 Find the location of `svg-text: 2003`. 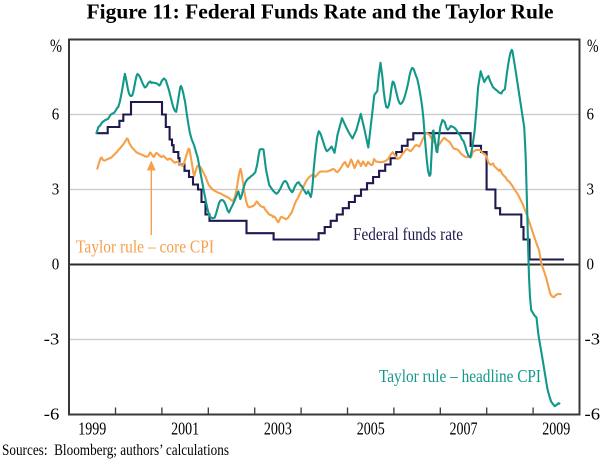

svg-text: 2003 is located at coordinates (278, 429).